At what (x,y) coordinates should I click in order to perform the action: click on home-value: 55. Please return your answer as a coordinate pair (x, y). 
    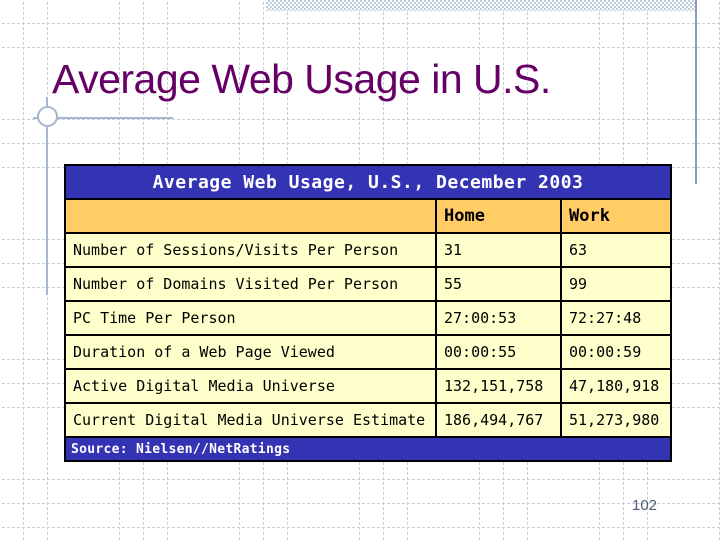
    Looking at the image, I should click on (498, 284).